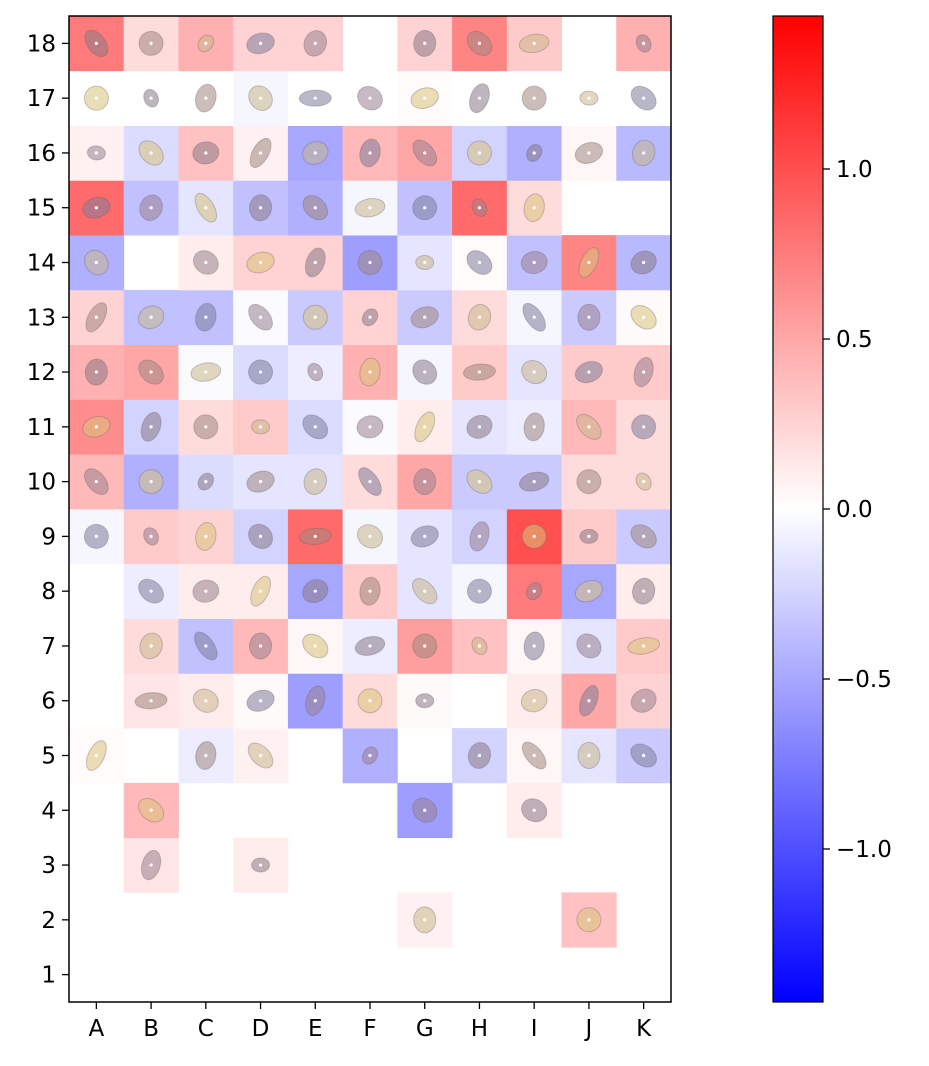  What do you see at coordinates (315, 427) in the screenshot?
I see `hold-bolt-E11` at bounding box center [315, 427].